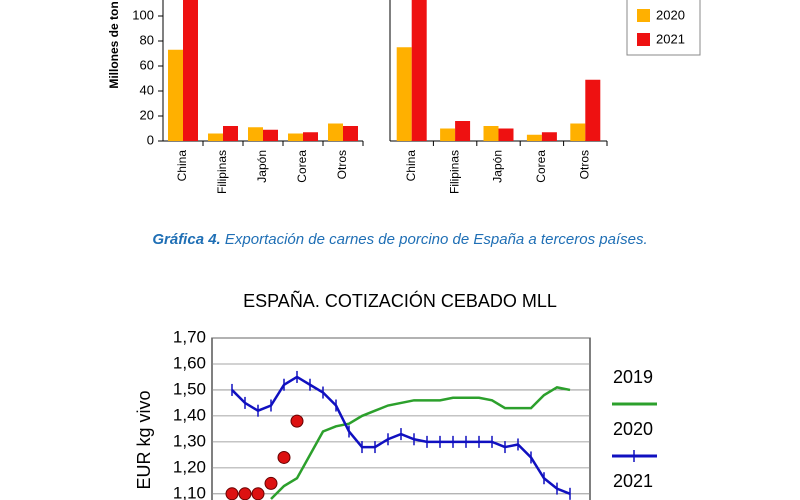 The height and width of the screenshot is (500, 800). Describe the element at coordinates (189, 440) in the screenshot. I see `y-tick-label: 1,30` at that location.